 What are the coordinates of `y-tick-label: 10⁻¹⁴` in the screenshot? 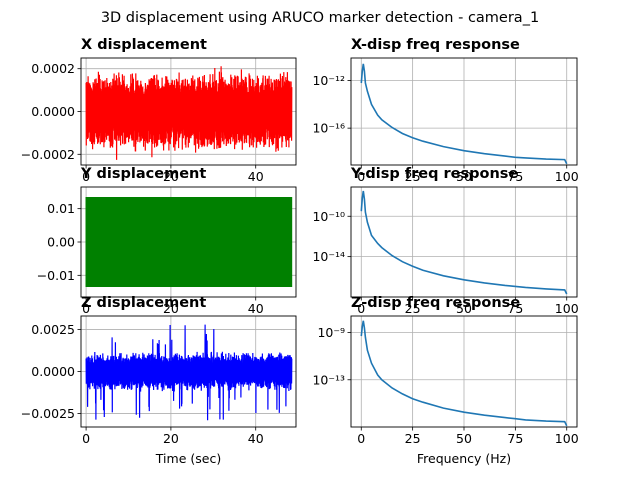 It's located at (328, 256).